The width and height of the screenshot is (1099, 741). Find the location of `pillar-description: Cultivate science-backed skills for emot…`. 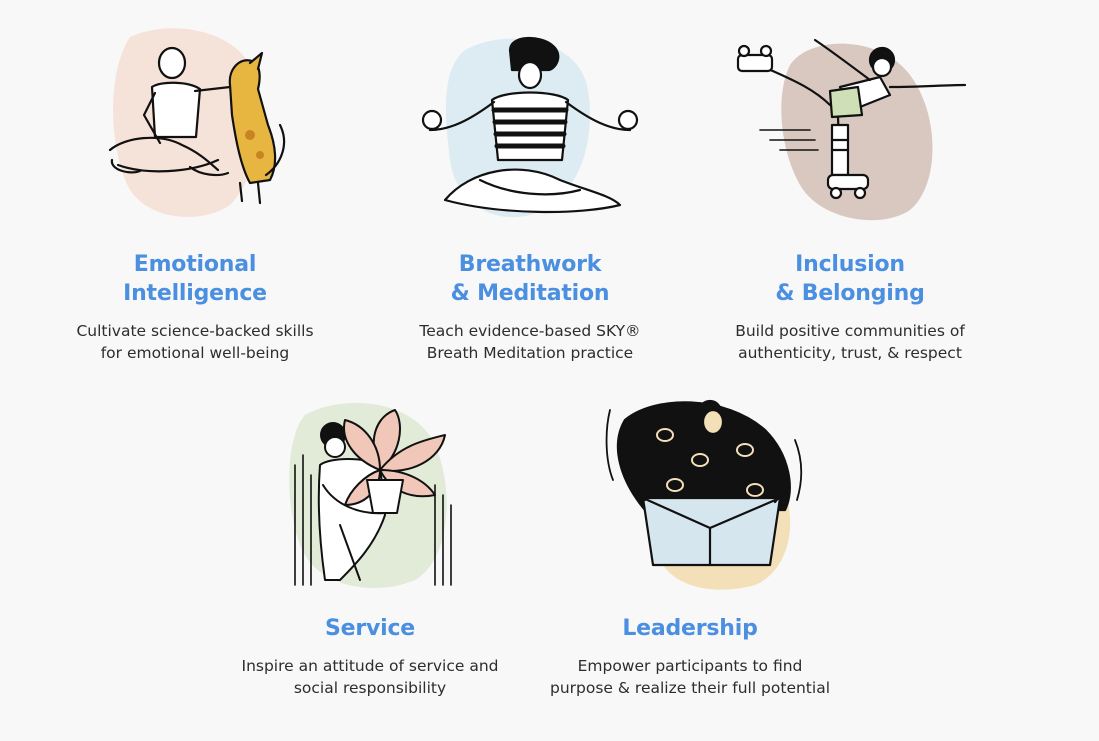

pillar-description: Cultivate science-backed skills for emot… is located at coordinates (195, 342).